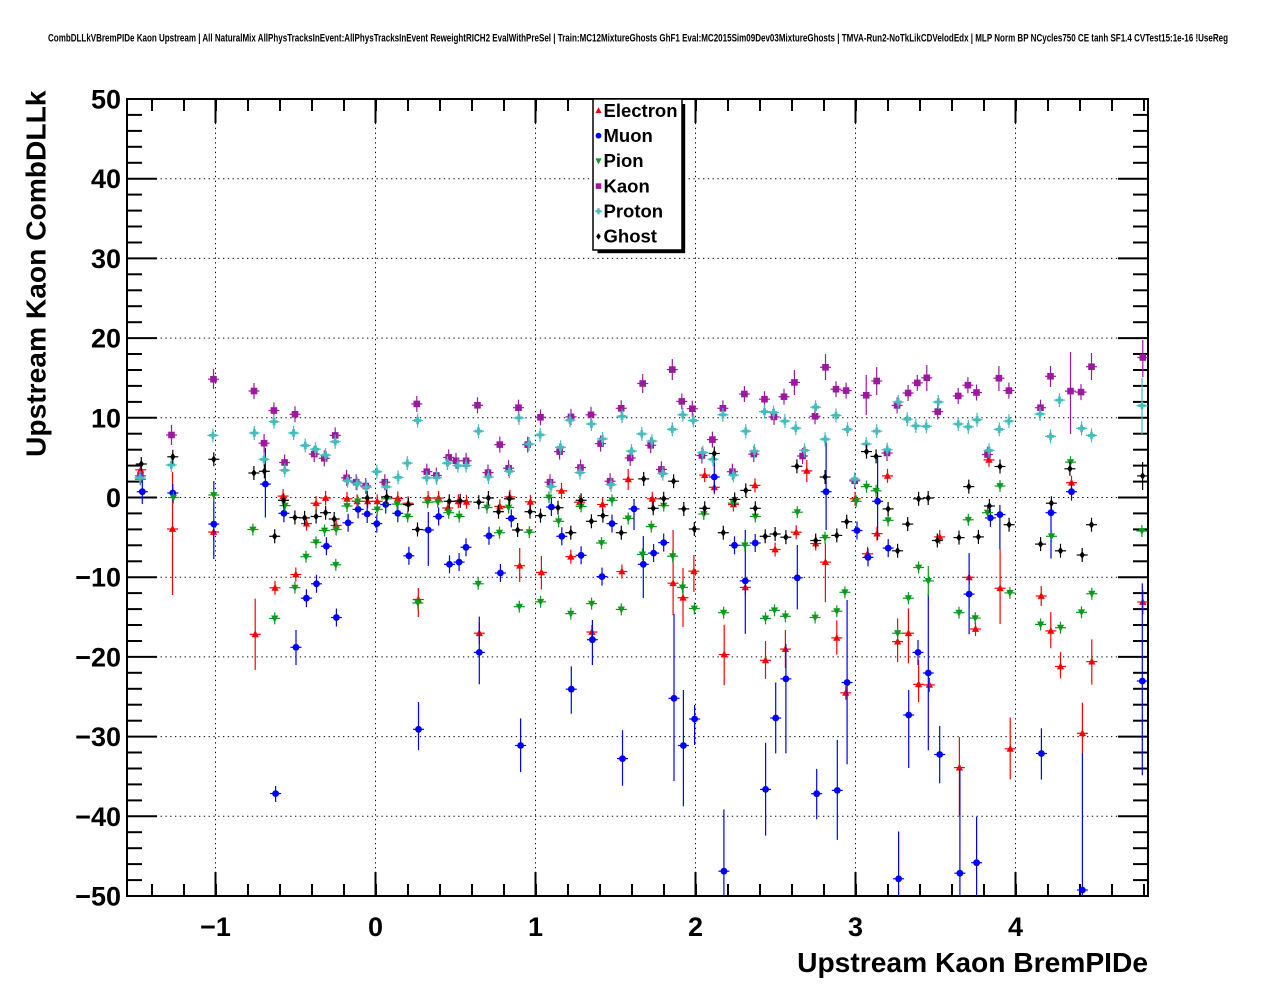 The height and width of the screenshot is (1001, 1276). Describe the element at coordinates (695, 927) in the screenshot. I see `svg-text: 2` at that location.